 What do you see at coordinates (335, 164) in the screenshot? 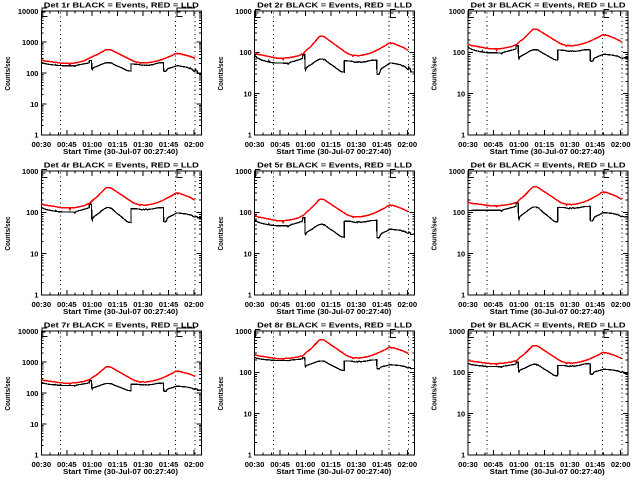
I see `svg-text:Det 5r BLACK = Events, RED = L: Det 5r BLACK = Events, RED = LLD` at bounding box center [335, 164].